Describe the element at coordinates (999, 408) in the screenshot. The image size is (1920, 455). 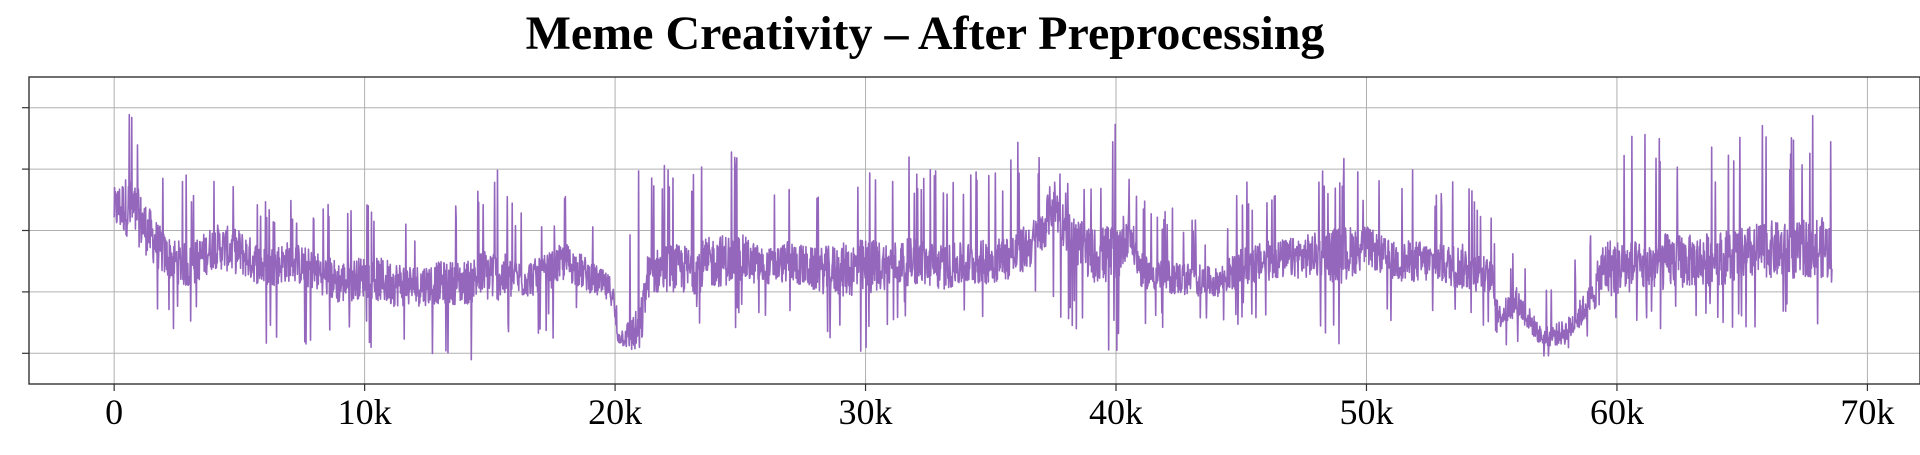
I see `x-ticks: 0 10k 20k 30k 40k 50k 60k 70k` at that location.